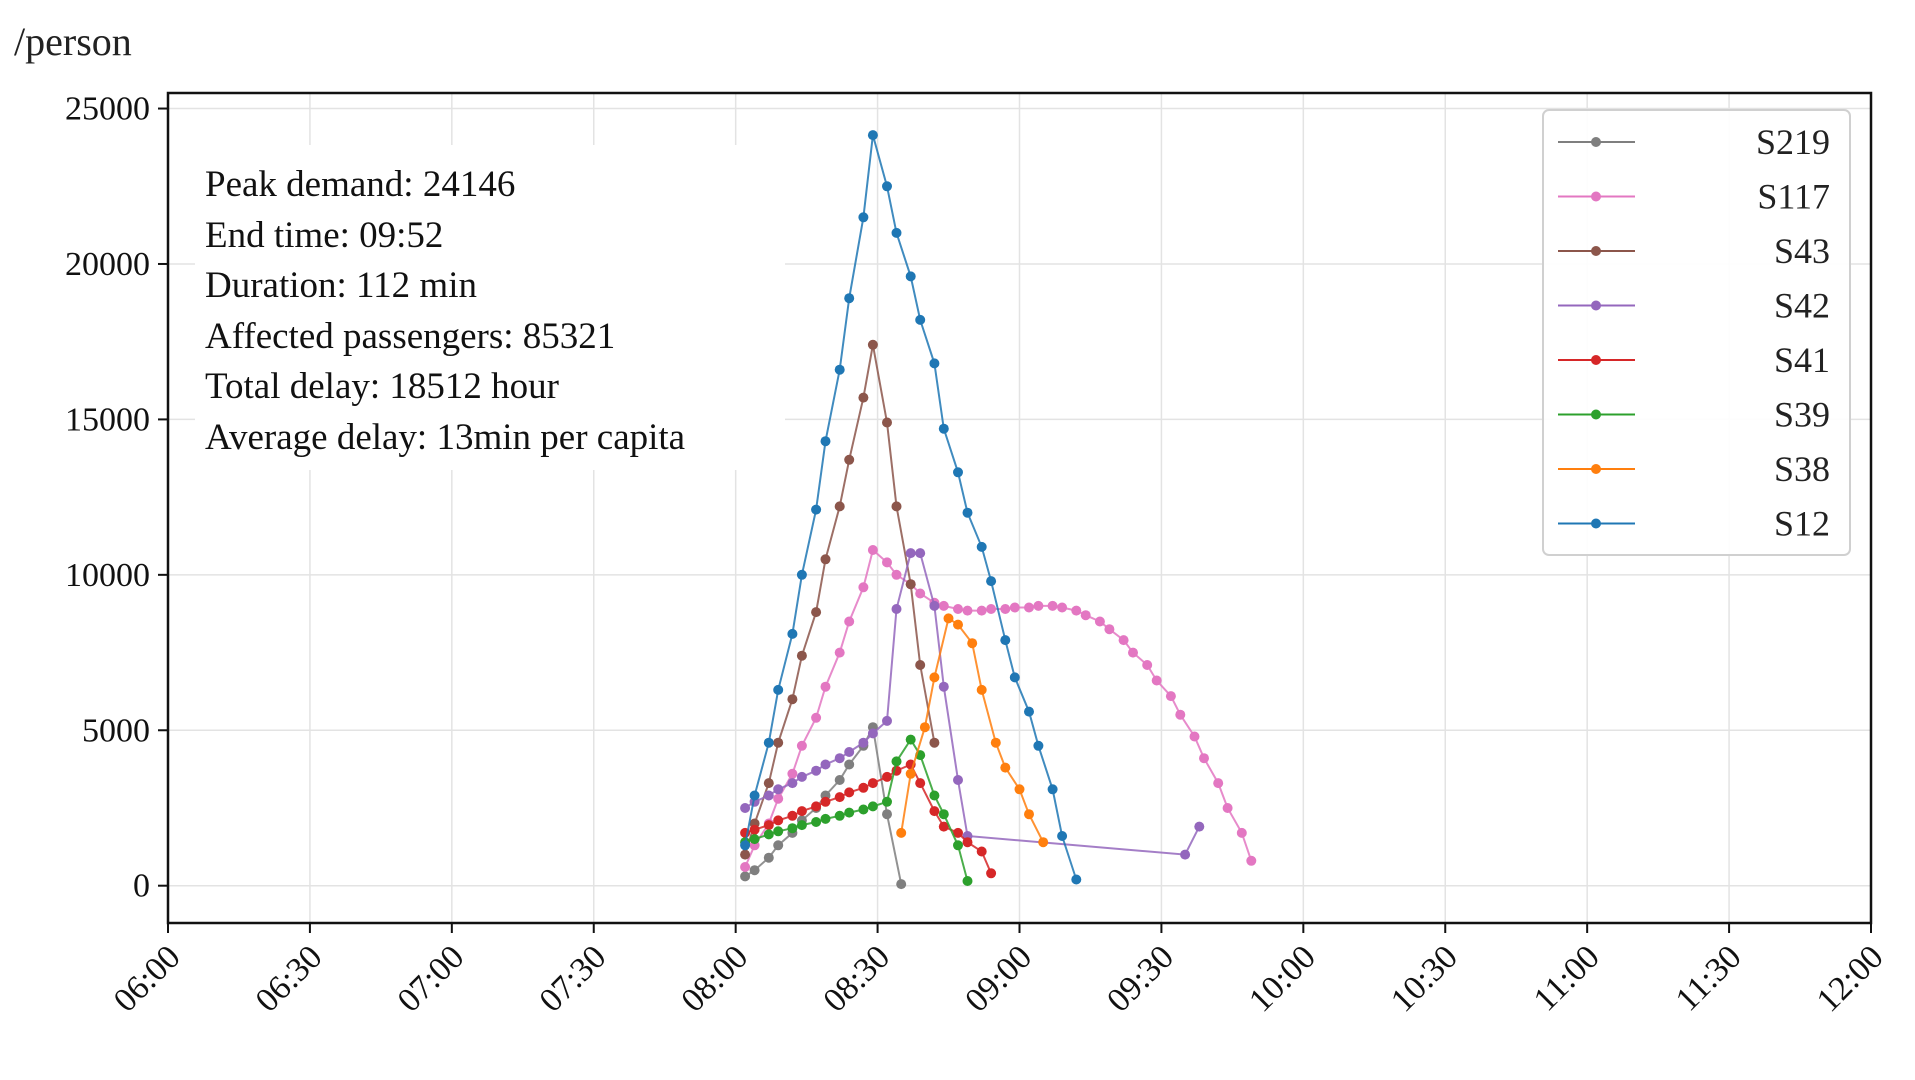 This screenshot has height=1080, width=1915. What do you see at coordinates (141, 886) in the screenshot?
I see `y-tick-label: 0` at bounding box center [141, 886].